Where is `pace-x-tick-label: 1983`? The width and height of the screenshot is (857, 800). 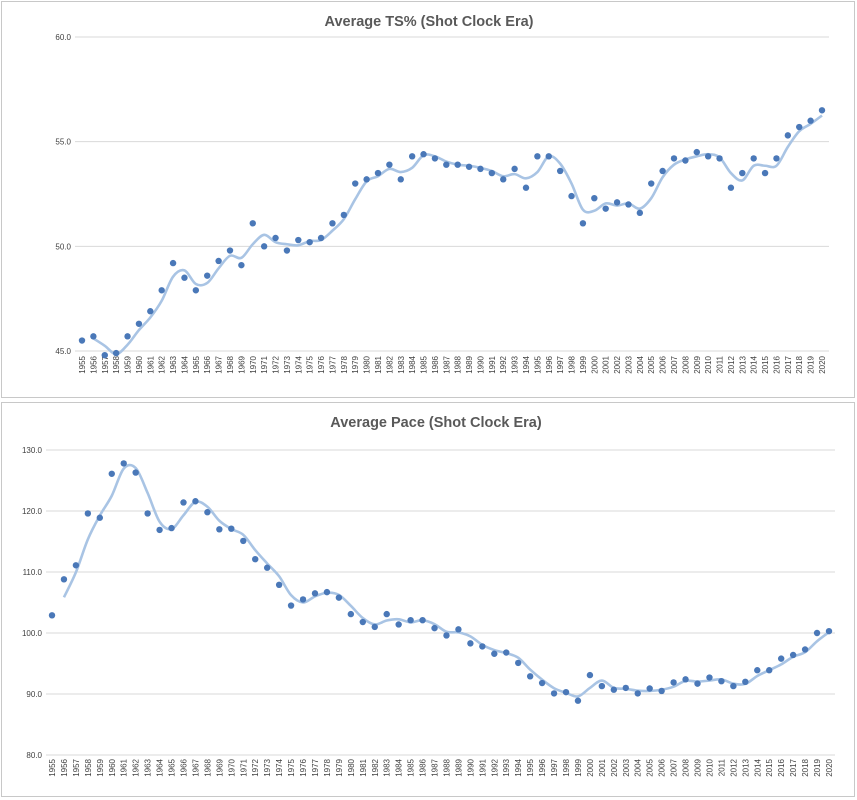 pace-x-tick-label: 1983 is located at coordinates (387, 767).